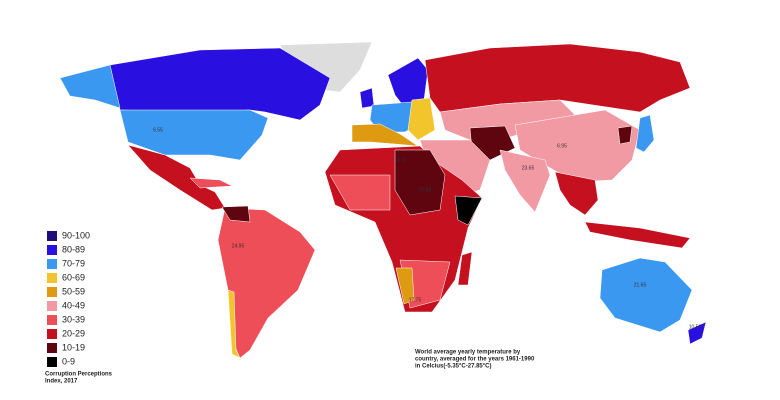 The height and width of the screenshot is (400, 780). I want to click on venezuela, so click(236, 214).